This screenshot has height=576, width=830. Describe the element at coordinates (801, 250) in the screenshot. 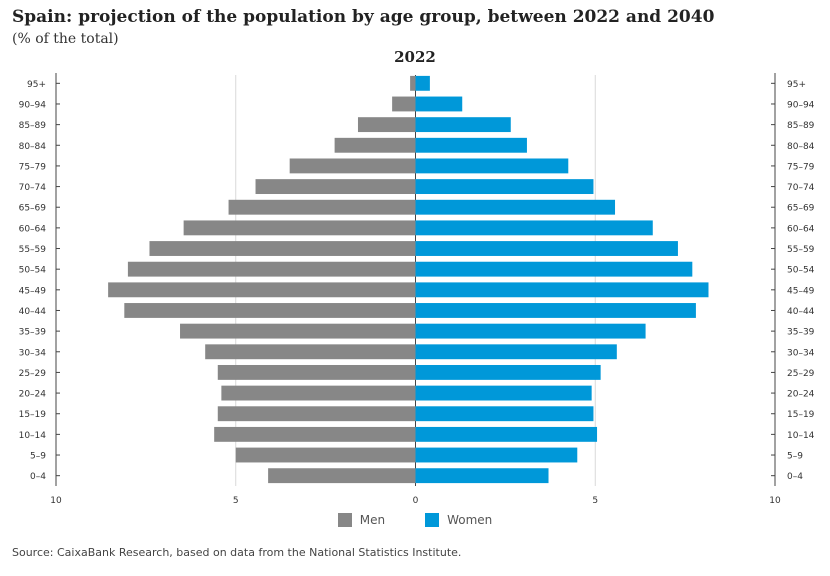

I see `right-category-label-55-59: 55–59` at that location.